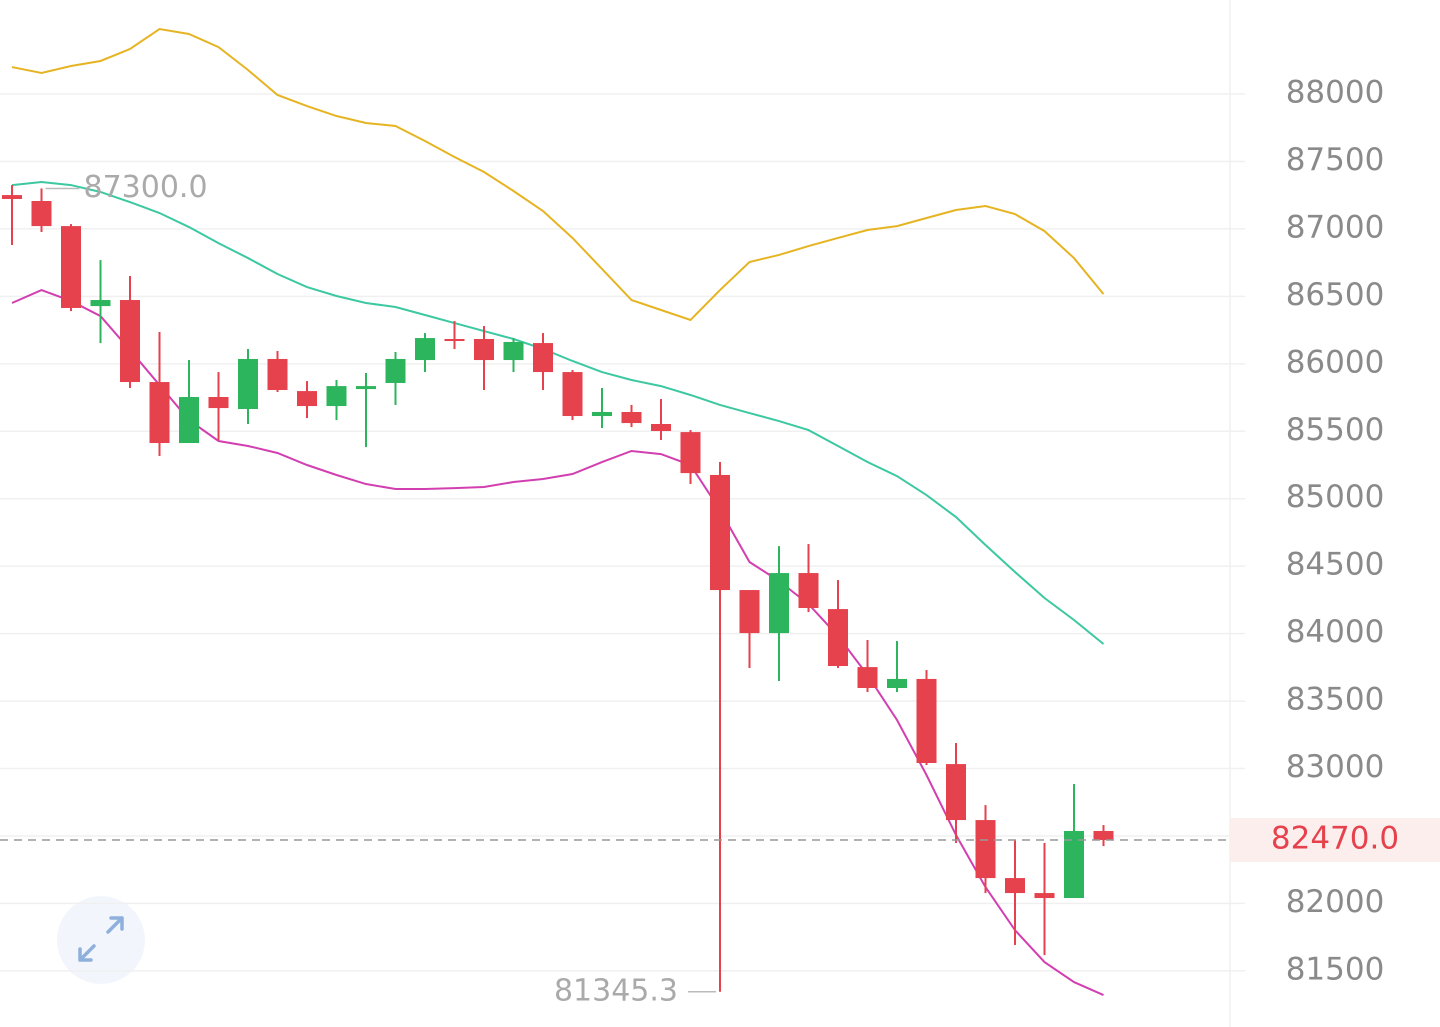 Image resolution: width=1440 pixels, height=1027 pixels. What do you see at coordinates (1335, 160) in the screenshot?
I see `y-tick-label: 87500` at bounding box center [1335, 160].